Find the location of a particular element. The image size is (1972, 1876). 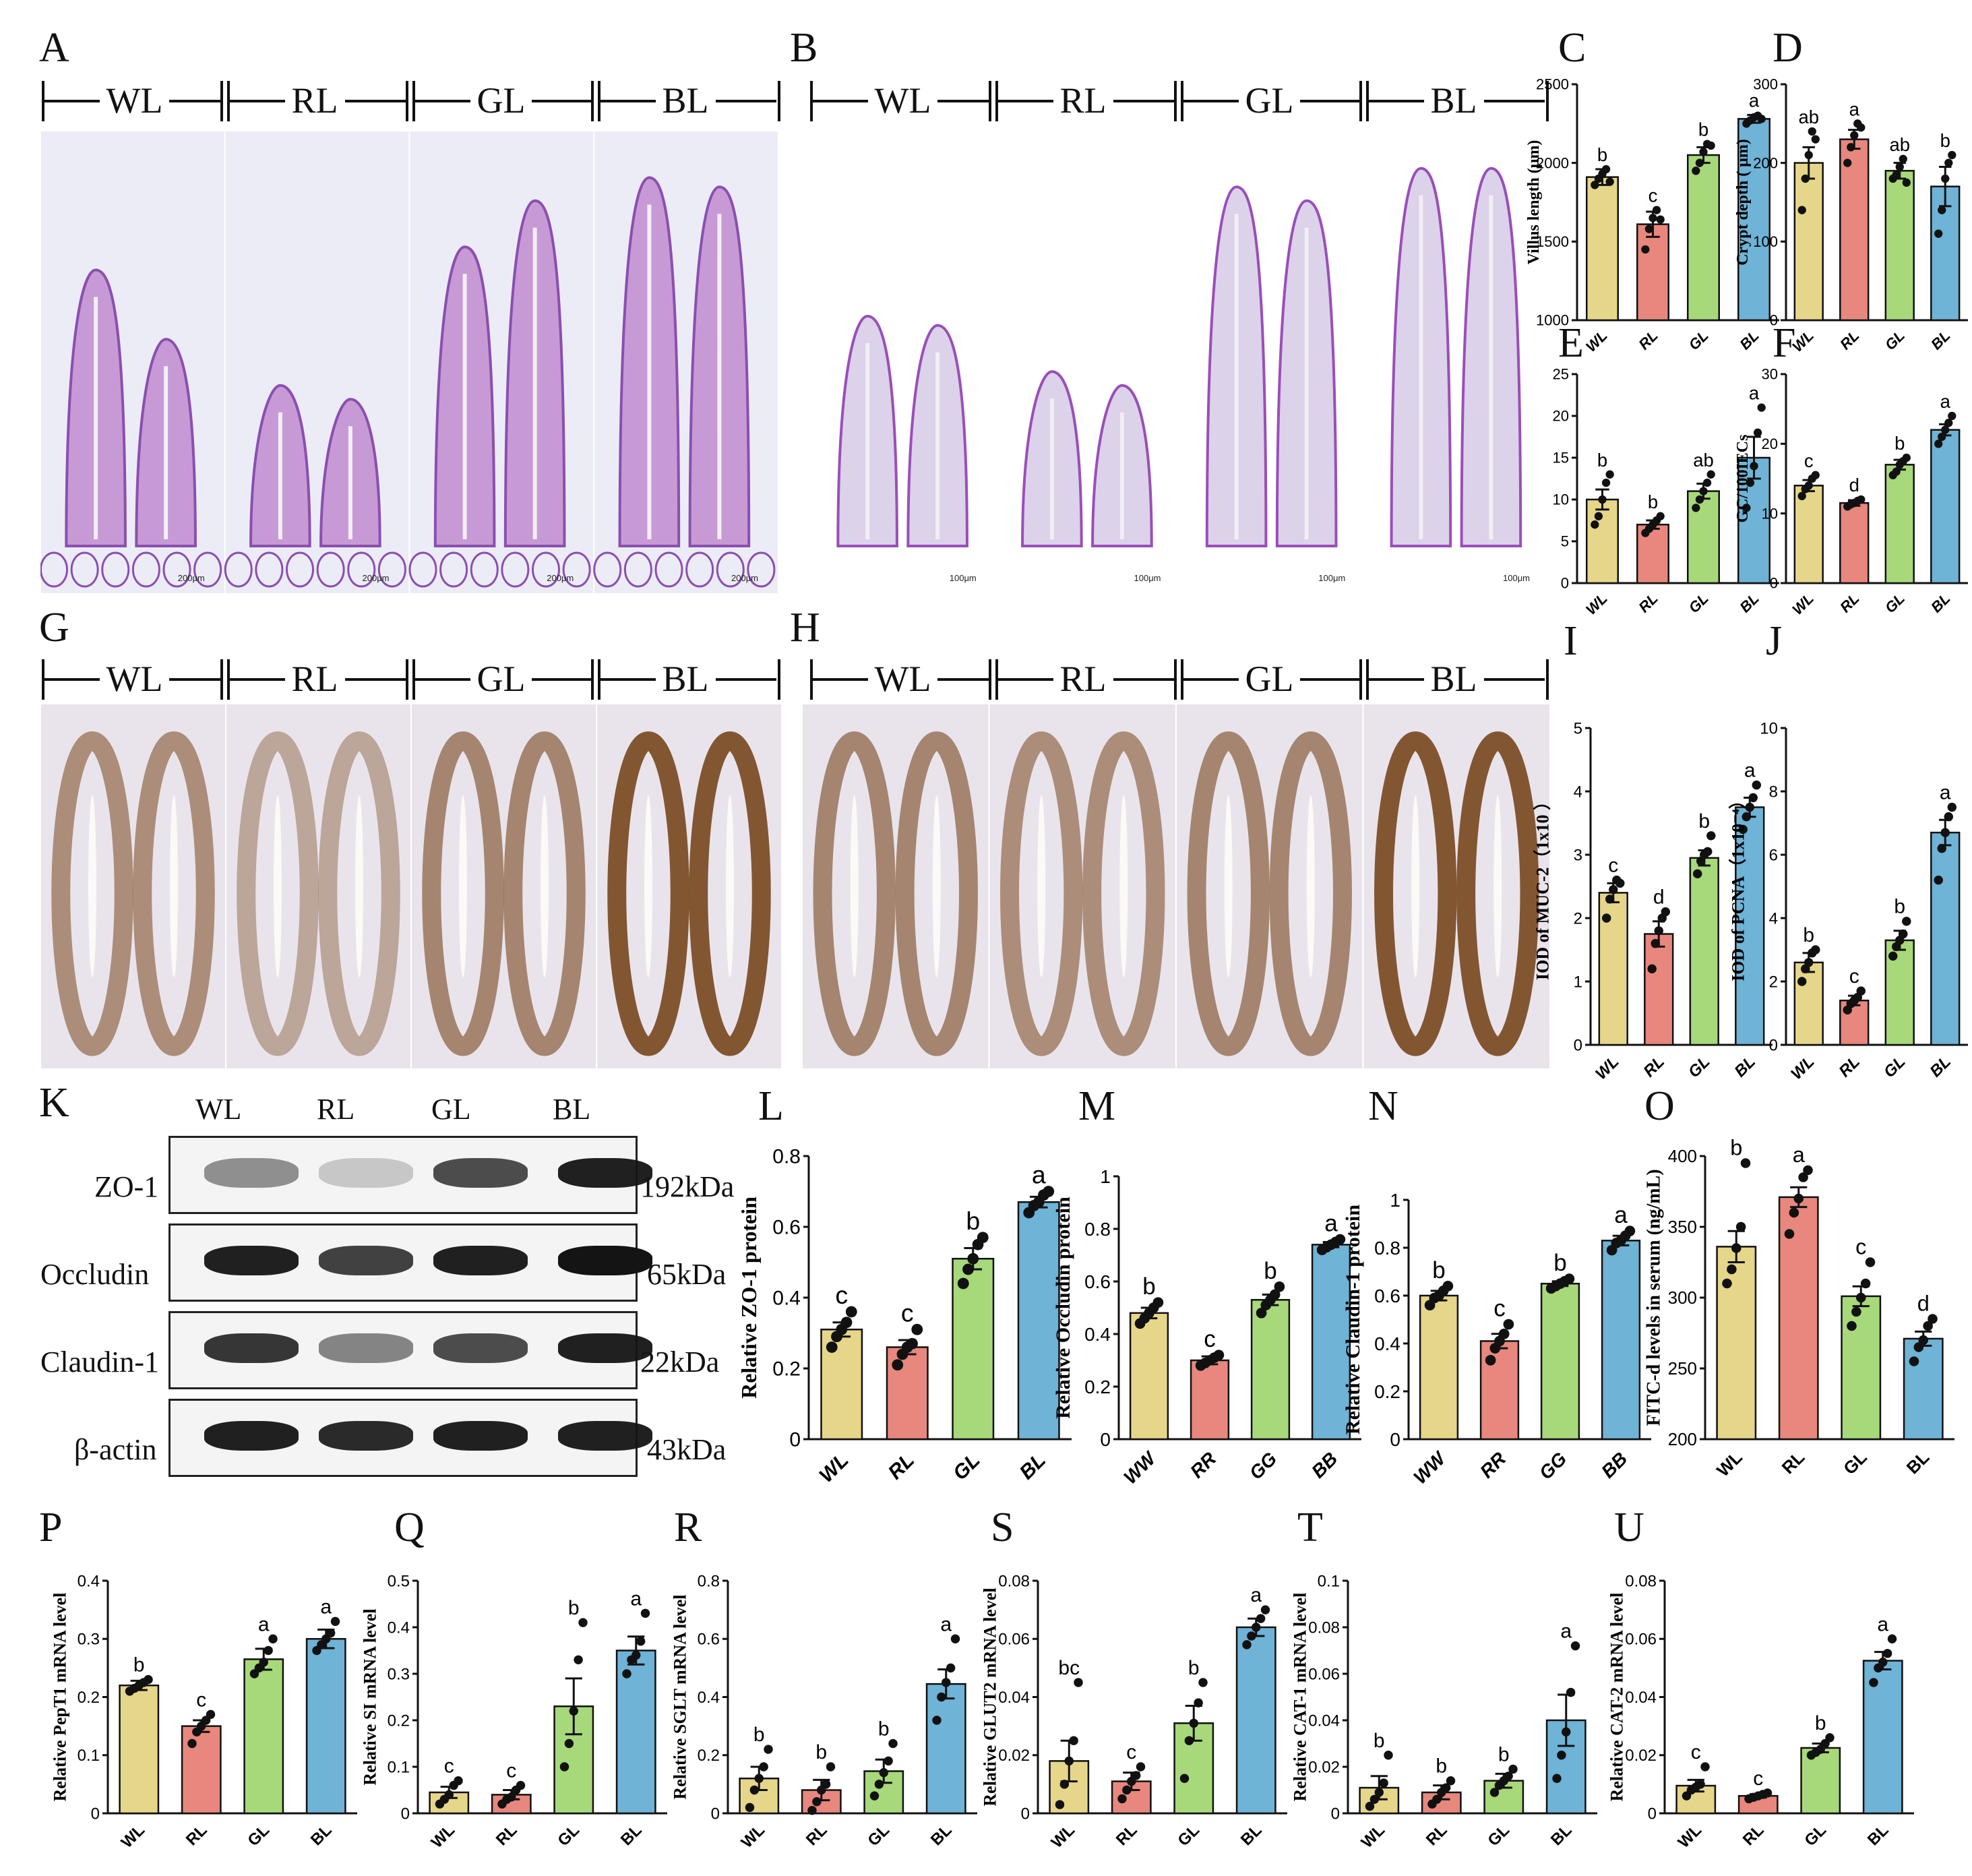

x-tick-label: WW is located at coordinates (1140, 1467).